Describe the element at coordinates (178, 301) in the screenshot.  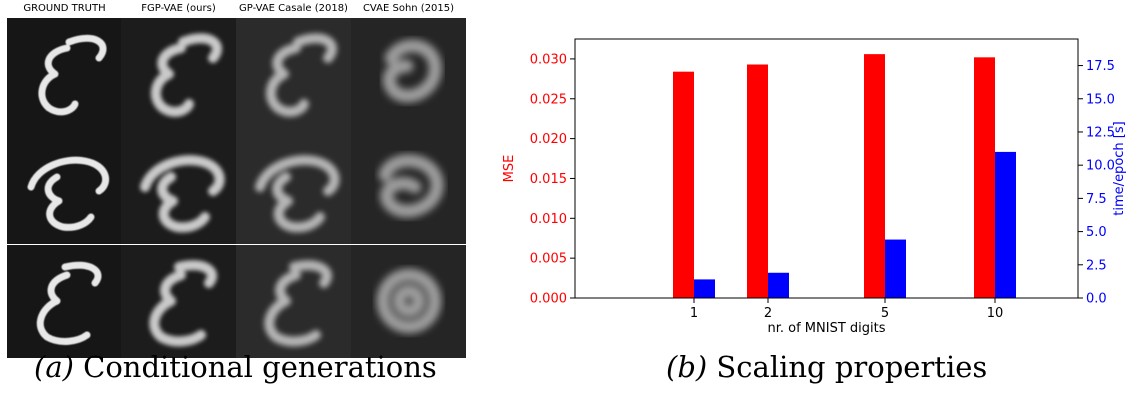
I see `digit-image-r3-c2` at that location.